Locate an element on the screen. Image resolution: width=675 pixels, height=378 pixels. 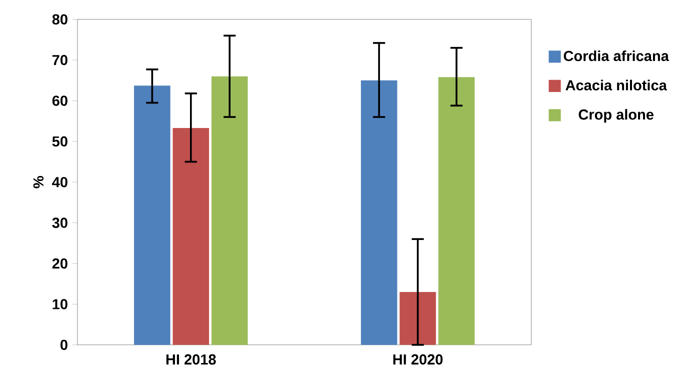
y-tick-label: 30 is located at coordinates (60, 223).